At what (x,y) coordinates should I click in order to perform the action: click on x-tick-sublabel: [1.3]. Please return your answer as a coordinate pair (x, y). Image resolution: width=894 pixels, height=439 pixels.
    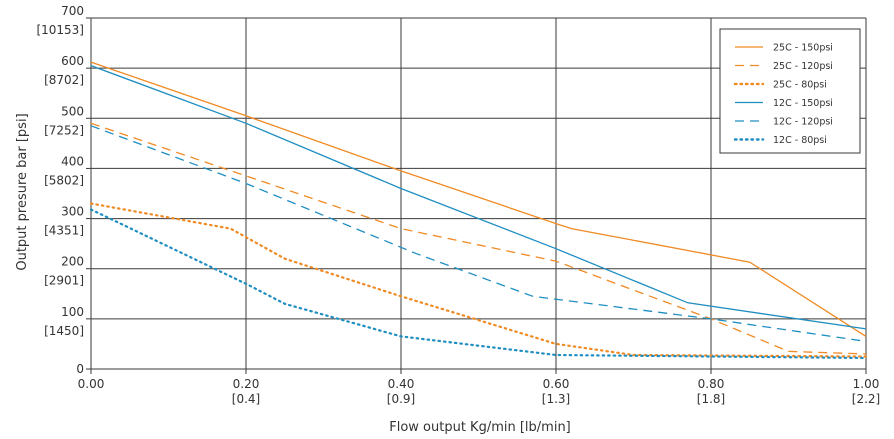
    Looking at the image, I should click on (556, 399).